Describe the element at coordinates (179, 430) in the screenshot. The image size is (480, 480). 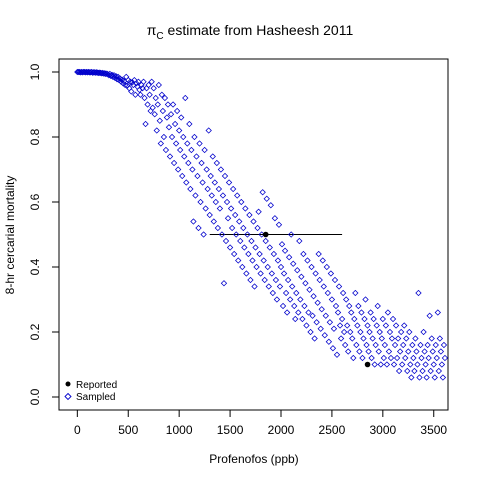
I see `x-tick-label: 1000` at that location.